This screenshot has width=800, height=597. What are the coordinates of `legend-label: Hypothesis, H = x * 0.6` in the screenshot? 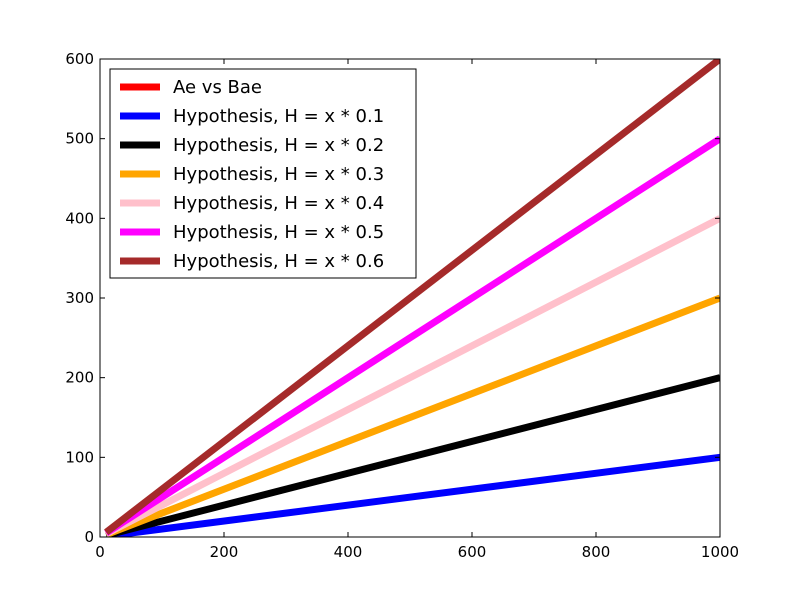 It's located at (278, 261).